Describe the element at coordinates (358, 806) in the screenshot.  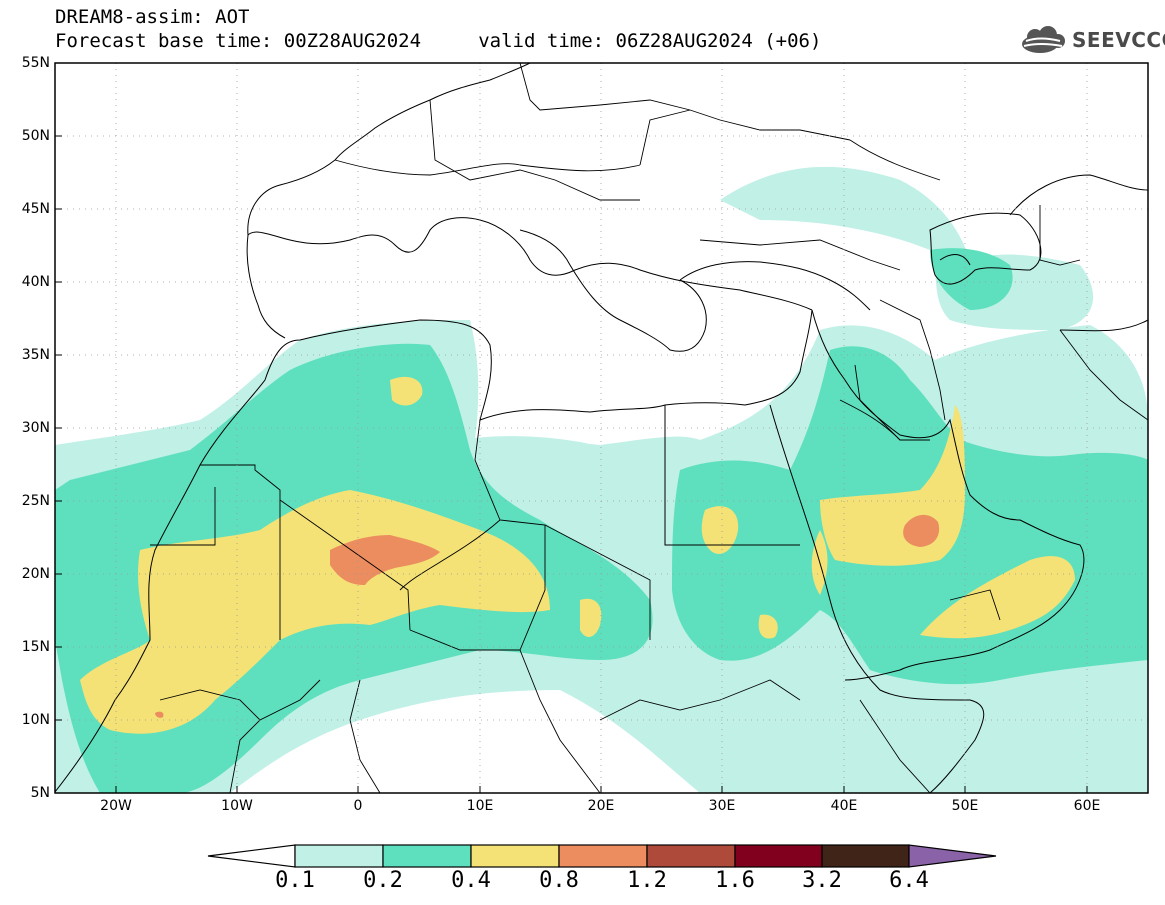
I see `lon-label-0: 0` at that location.